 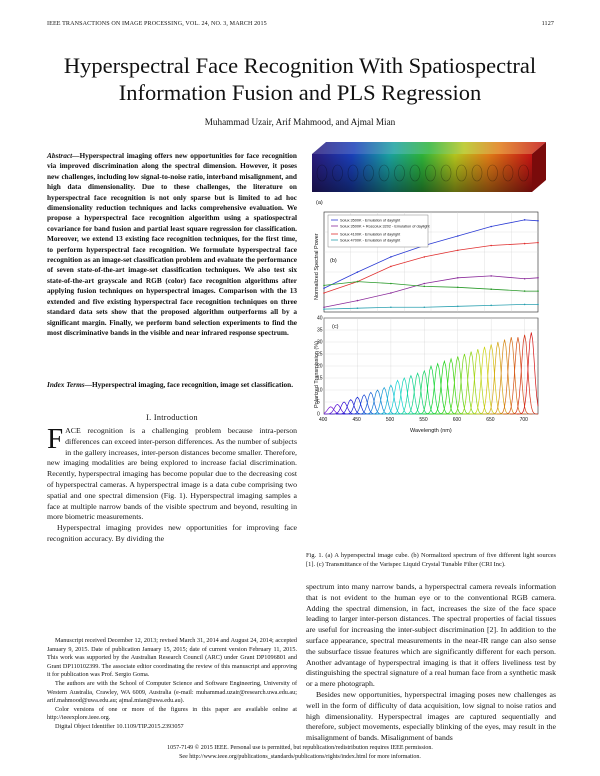 What do you see at coordinates (319, 203) in the screenshot?
I see `panel-a-label: (a)` at bounding box center [319, 203].